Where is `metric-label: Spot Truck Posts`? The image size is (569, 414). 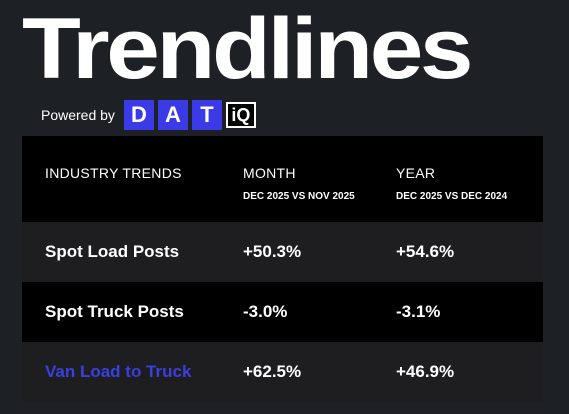
metric-label: Spot Truck Posts is located at coordinates (114, 311).